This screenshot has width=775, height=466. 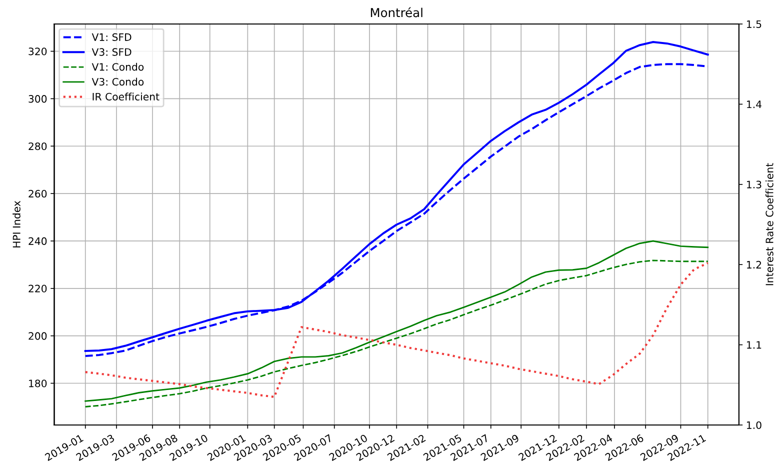 What do you see at coordinates (126, 96) in the screenshot?
I see `legend-label: IR Coefficient` at bounding box center [126, 96].